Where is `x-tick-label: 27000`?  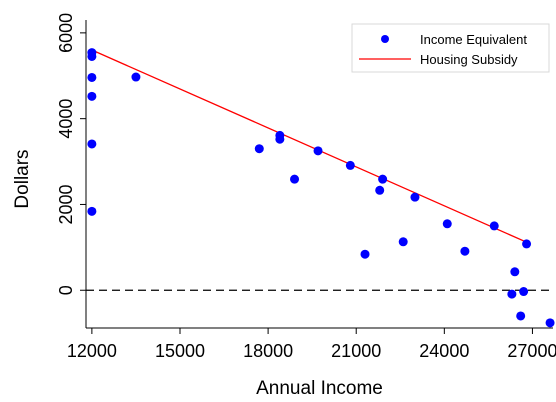
x-tick-label: 27000 is located at coordinates (531, 351).